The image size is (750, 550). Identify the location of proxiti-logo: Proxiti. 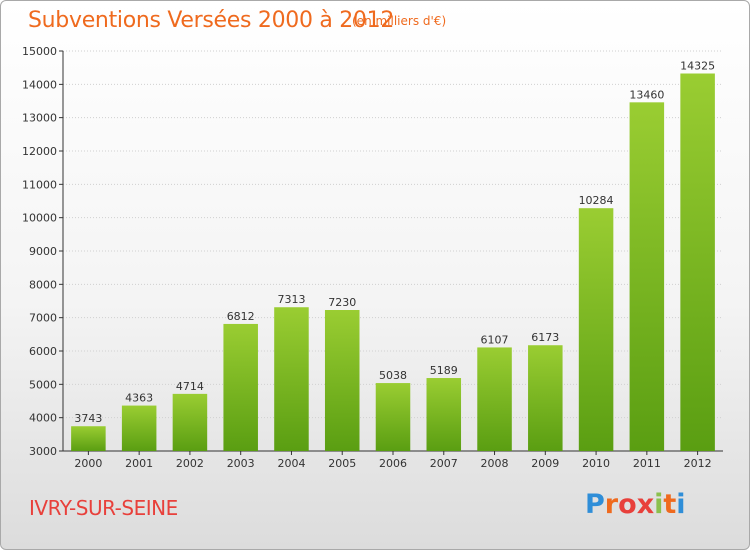
(635, 504).